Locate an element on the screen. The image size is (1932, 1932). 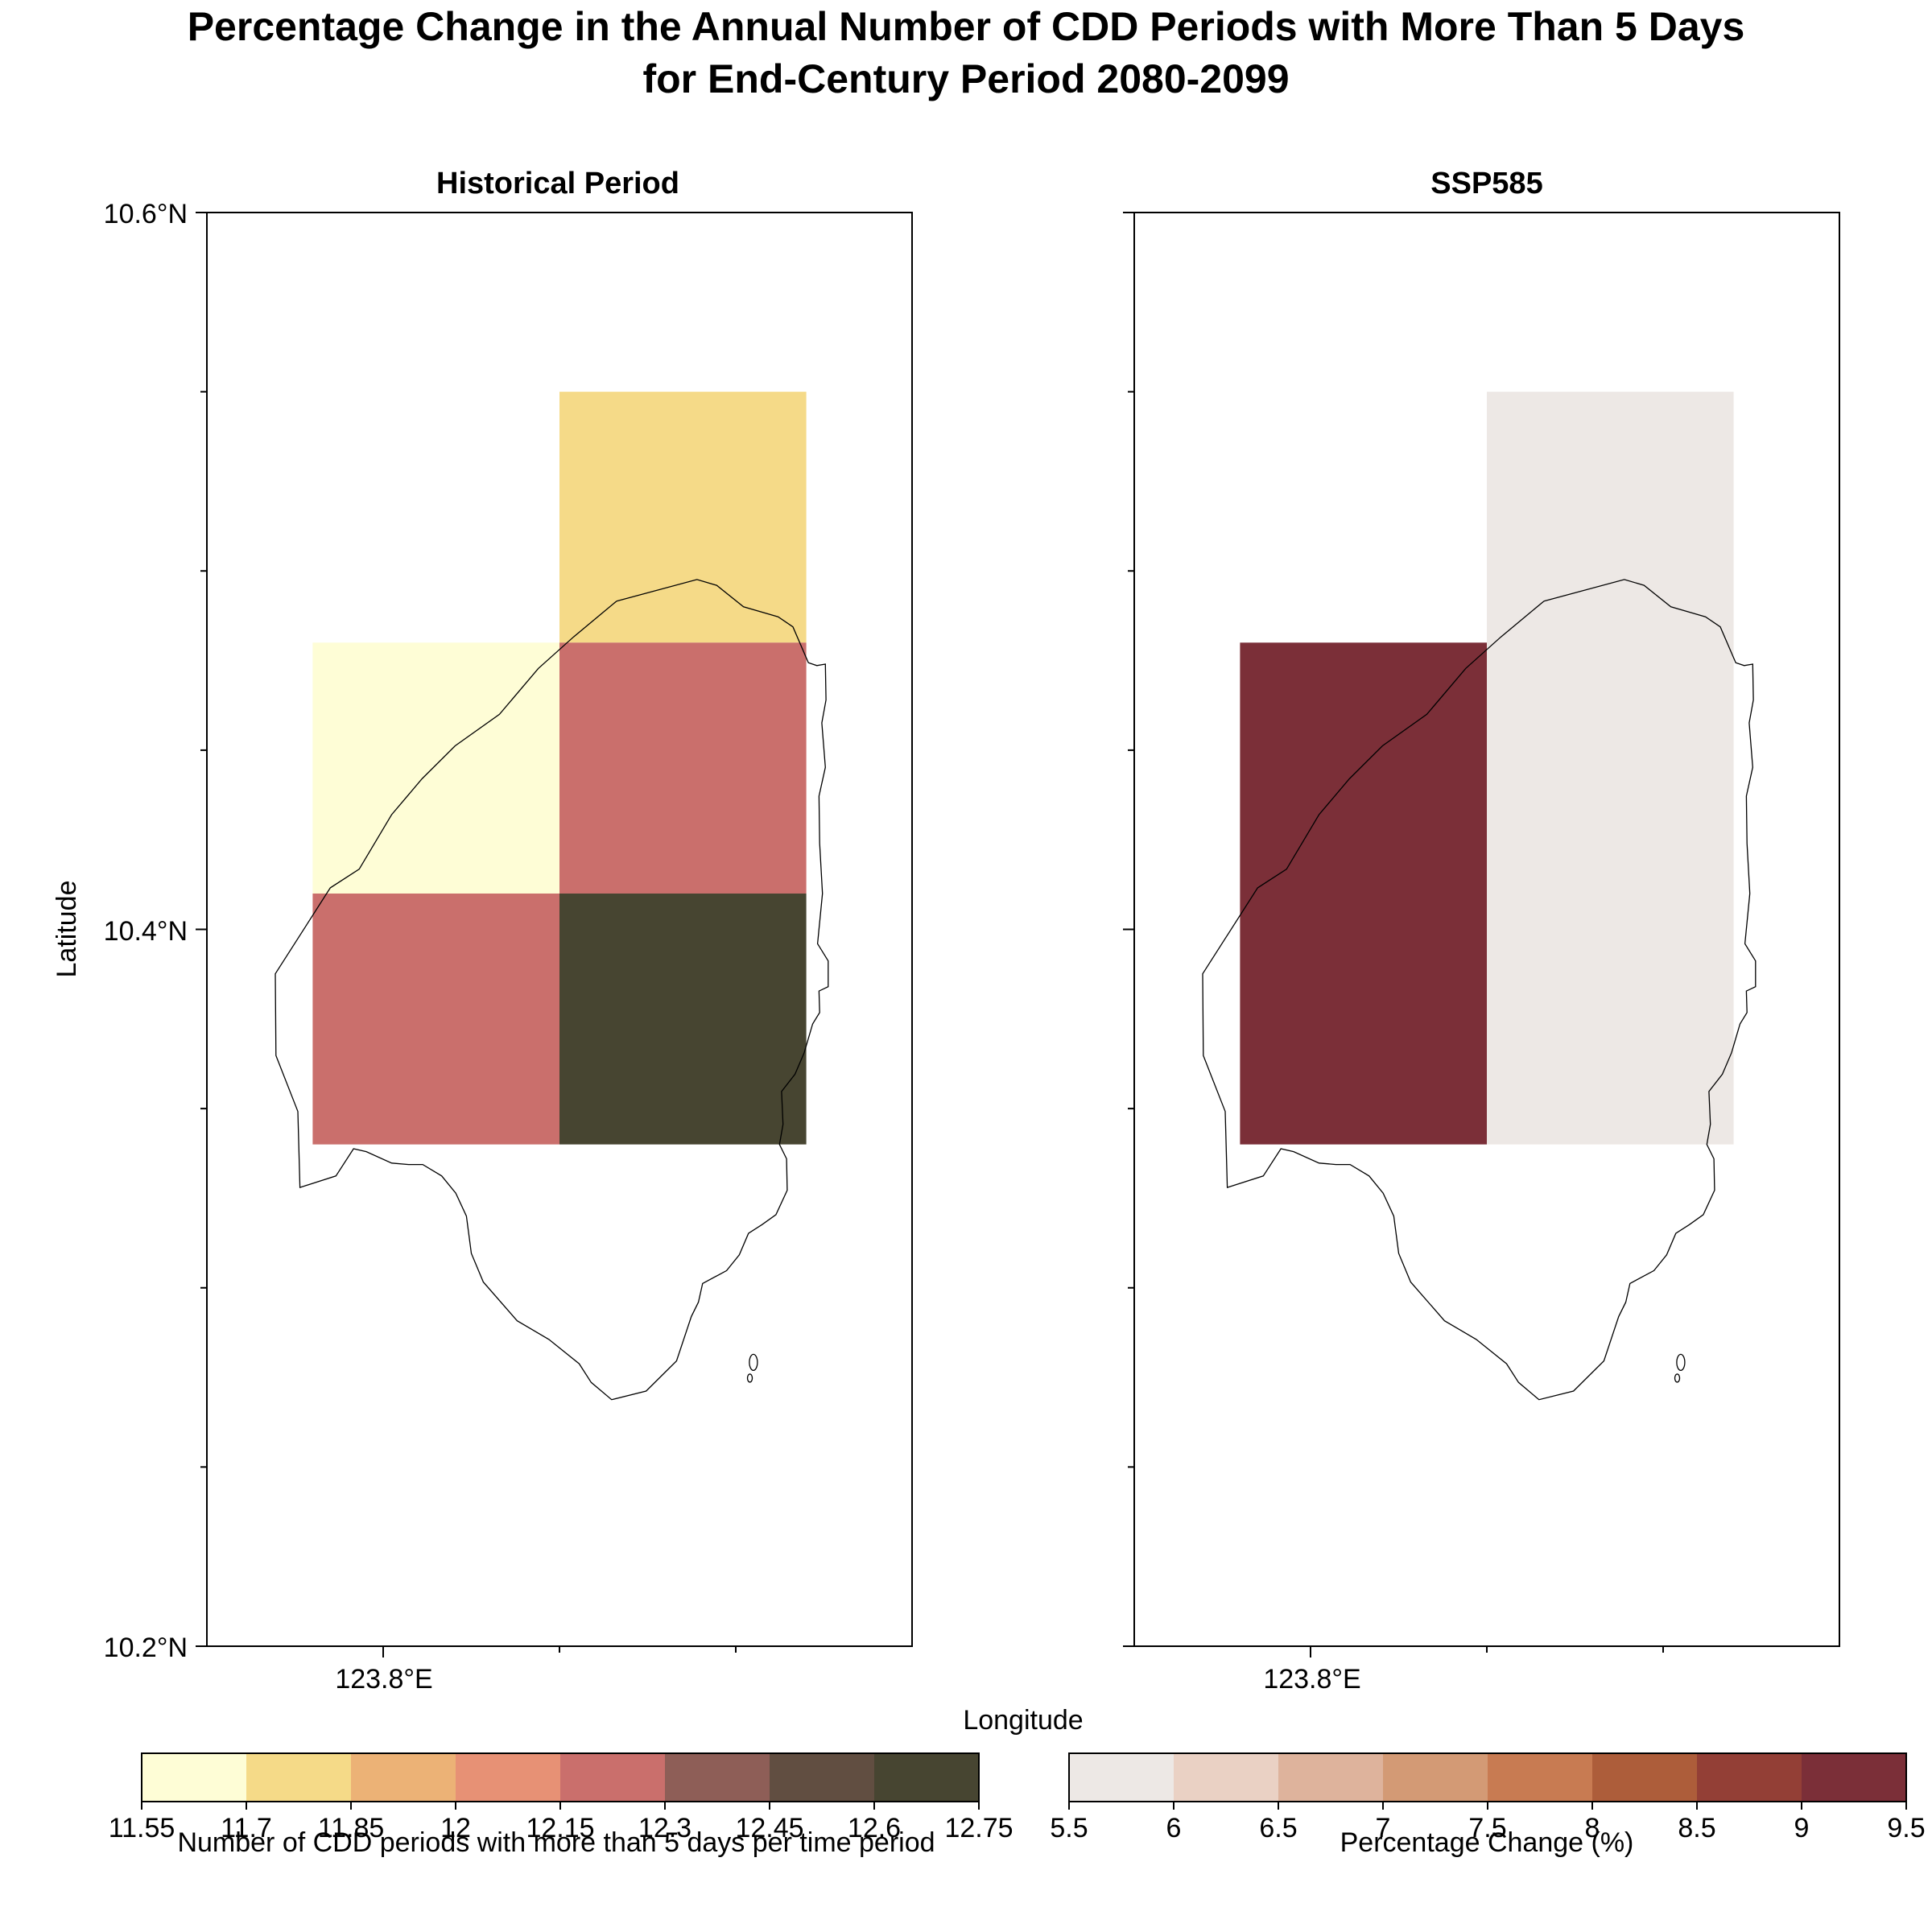
figure-title-line2: for End-Century Period 2080-2099 is located at coordinates (966, 78).